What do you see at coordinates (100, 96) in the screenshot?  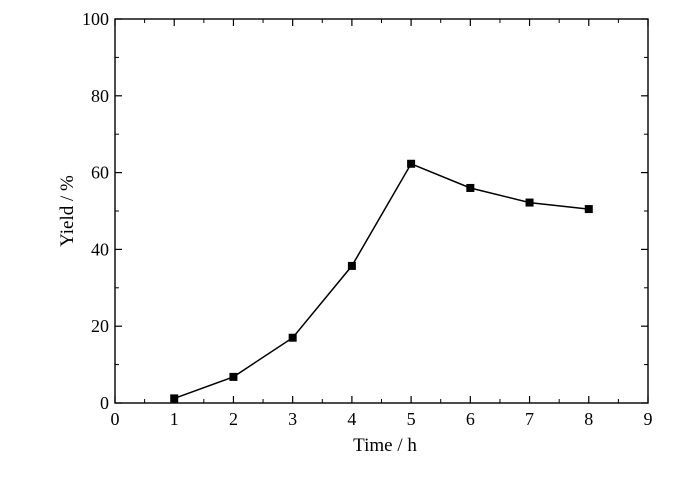 I see `y-tick-label: 80` at bounding box center [100, 96].